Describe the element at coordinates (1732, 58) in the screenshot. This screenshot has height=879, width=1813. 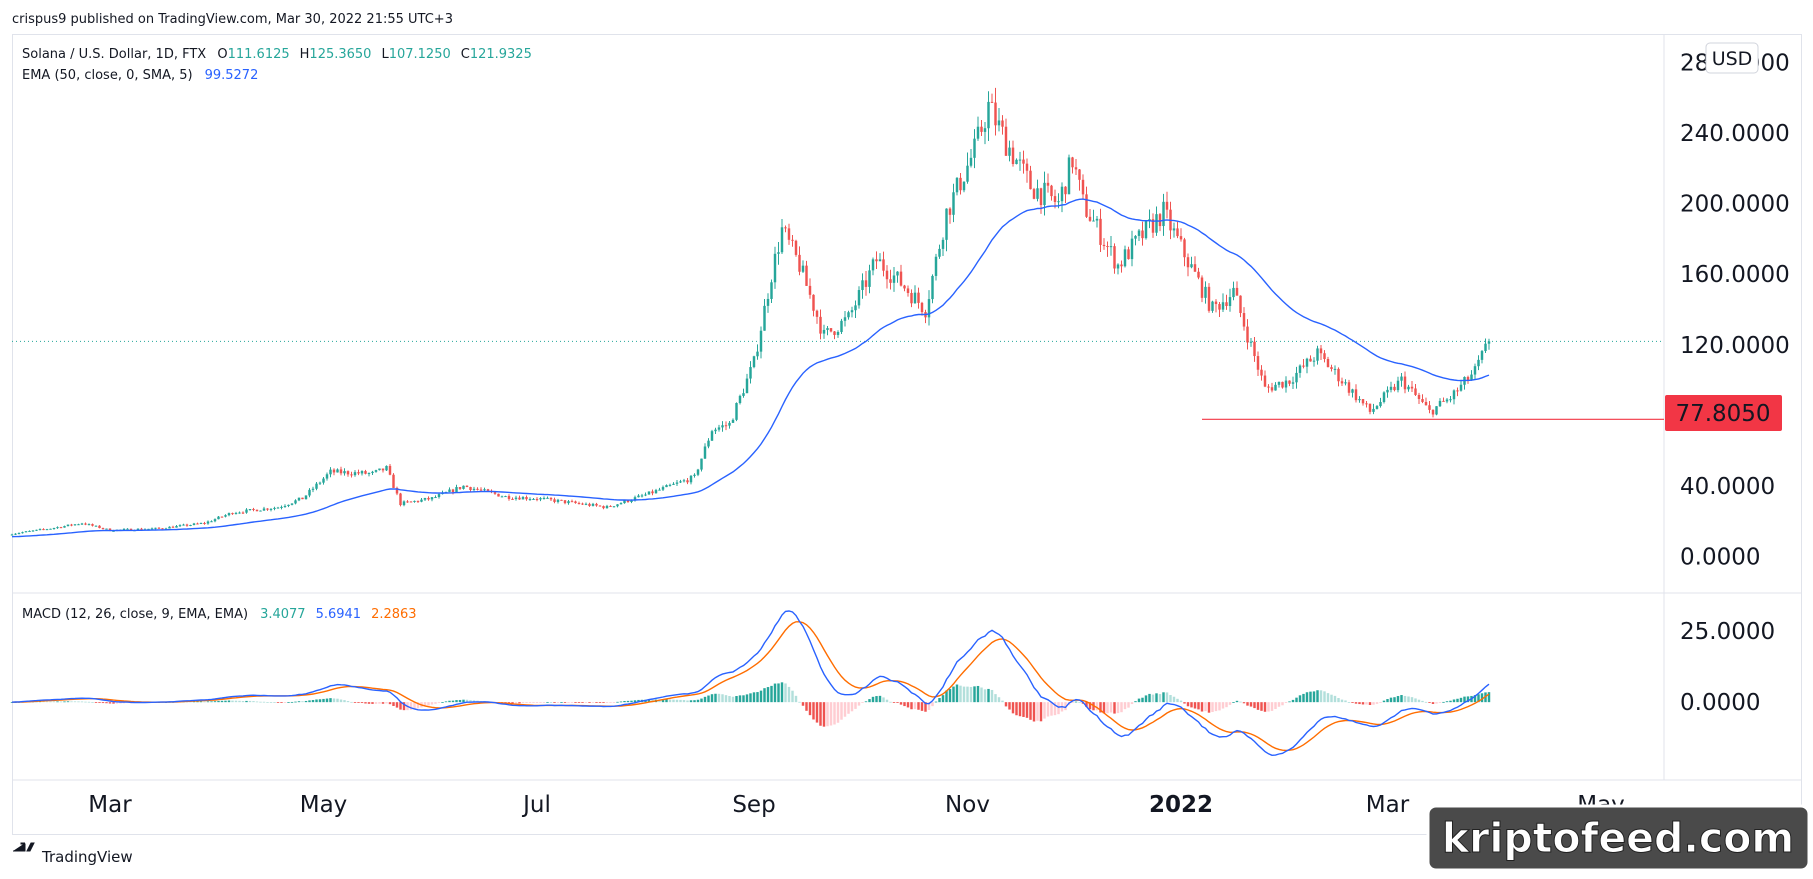
I see `currency-button: USD` at that location.